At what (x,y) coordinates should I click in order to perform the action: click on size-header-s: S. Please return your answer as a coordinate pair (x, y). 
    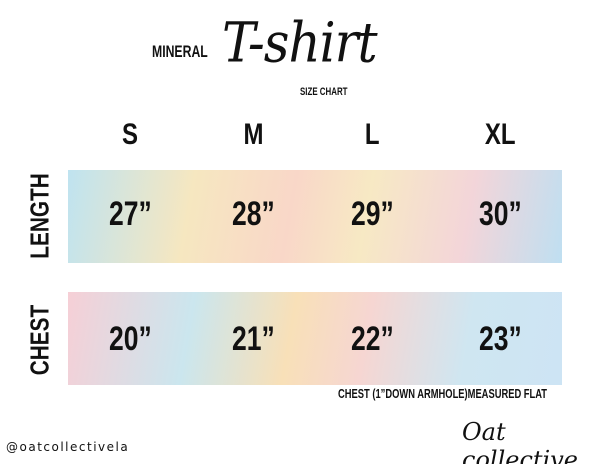
    Looking at the image, I should click on (129, 134).